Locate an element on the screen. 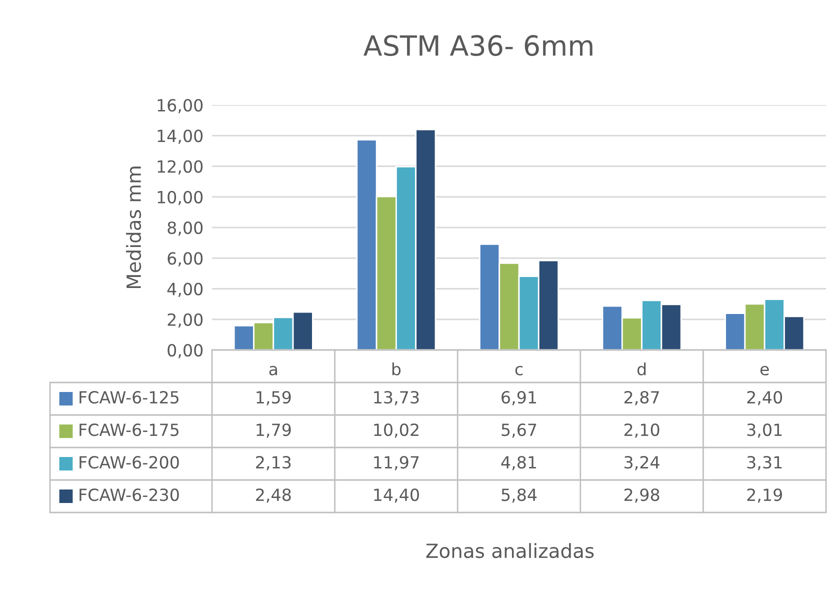 The height and width of the screenshot is (608, 827). legend-label: FCAW-6-230 is located at coordinates (129, 495).